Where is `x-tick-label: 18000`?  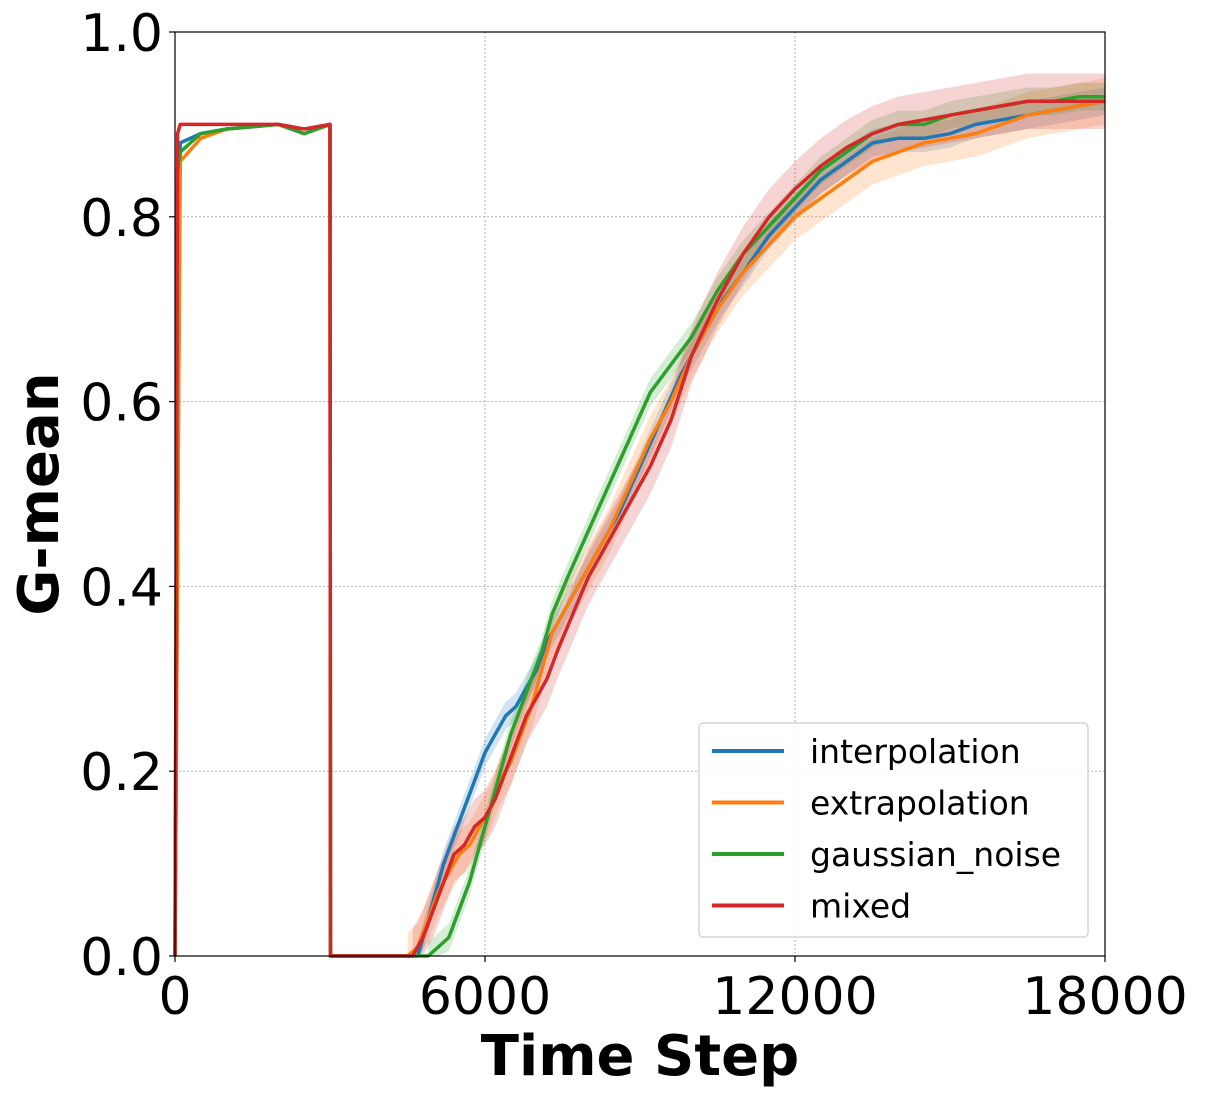 x-tick-label: 18000 is located at coordinates (1104, 997).